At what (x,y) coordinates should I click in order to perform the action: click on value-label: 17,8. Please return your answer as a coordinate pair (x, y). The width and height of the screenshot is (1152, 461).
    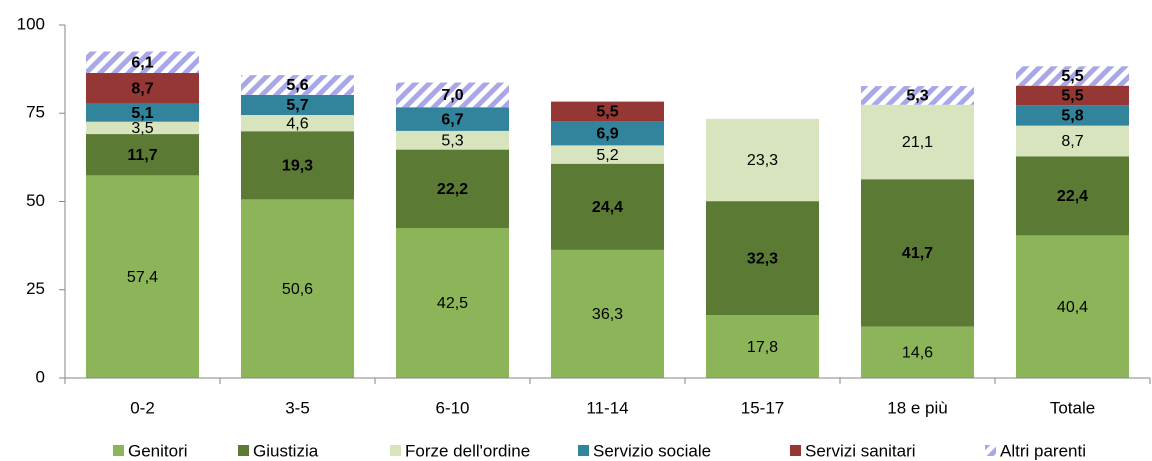
    Looking at the image, I should click on (762, 347).